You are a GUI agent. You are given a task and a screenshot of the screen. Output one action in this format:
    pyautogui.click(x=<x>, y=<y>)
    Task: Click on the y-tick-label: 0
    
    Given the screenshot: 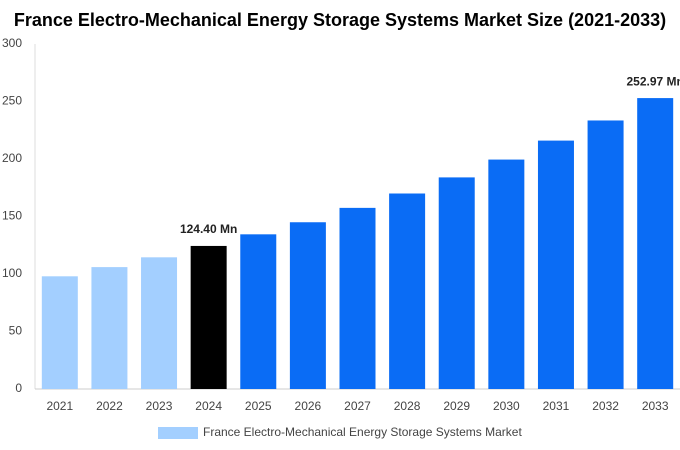 What is the action you would take?
    pyautogui.click(x=18, y=388)
    